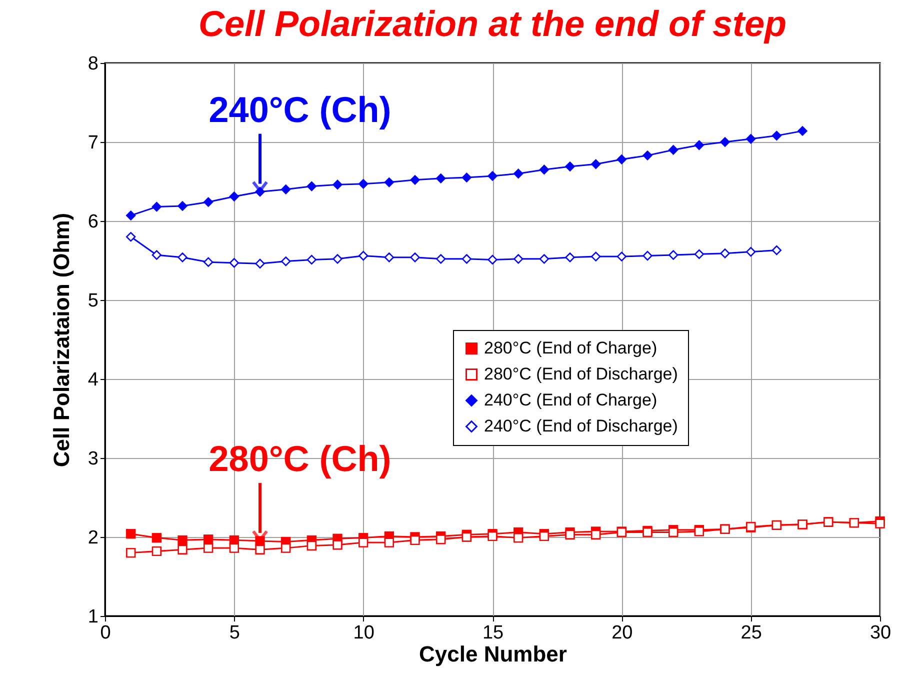  Describe the element at coordinates (363, 633) in the screenshot. I see `x-tick-label: 10` at that location.